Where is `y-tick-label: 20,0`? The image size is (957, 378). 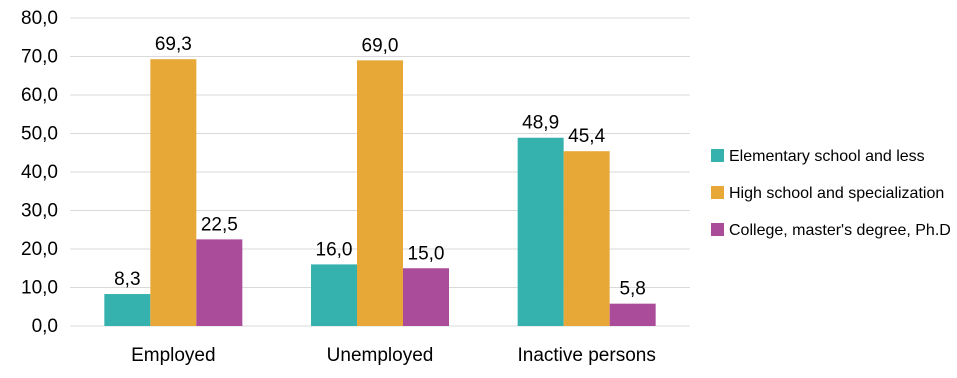 y-tick-label: 20,0 is located at coordinates (39, 249).